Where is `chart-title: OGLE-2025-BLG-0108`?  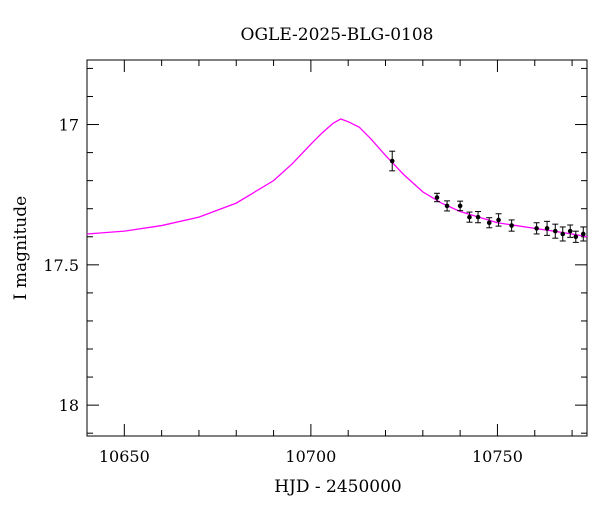 chart-title: OGLE-2025-BLG-0108 is located at coordinates (337, 35).